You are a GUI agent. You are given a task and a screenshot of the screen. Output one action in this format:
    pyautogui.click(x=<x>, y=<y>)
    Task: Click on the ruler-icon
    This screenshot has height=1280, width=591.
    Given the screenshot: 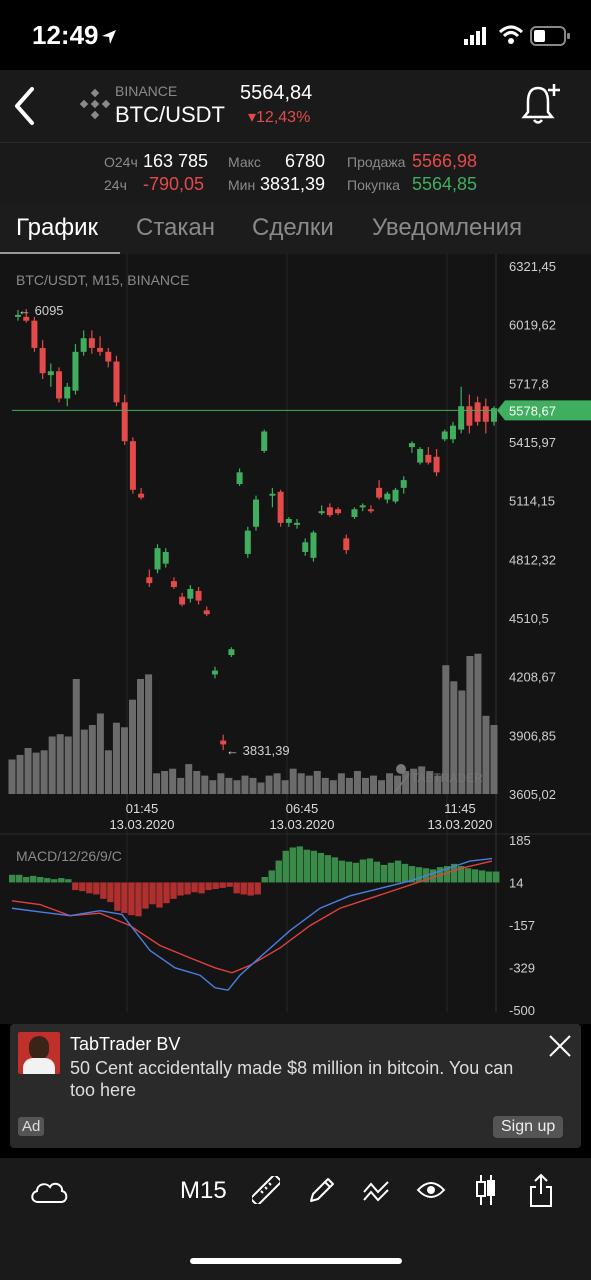 What is the action you would take?
    pyautogui.click(x=266, y=1190)
    